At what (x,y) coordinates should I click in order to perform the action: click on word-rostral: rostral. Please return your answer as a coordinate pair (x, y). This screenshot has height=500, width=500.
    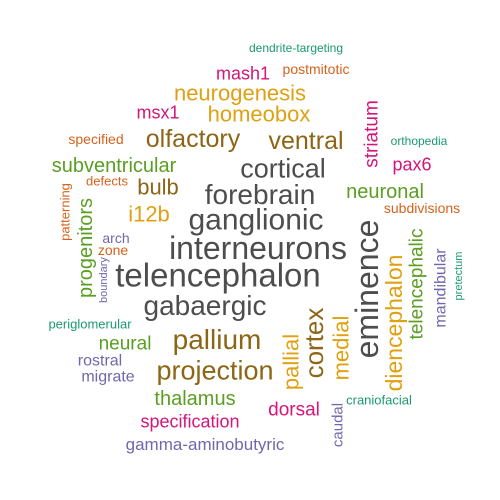
    Looking at the image, I should click on (100, 361).